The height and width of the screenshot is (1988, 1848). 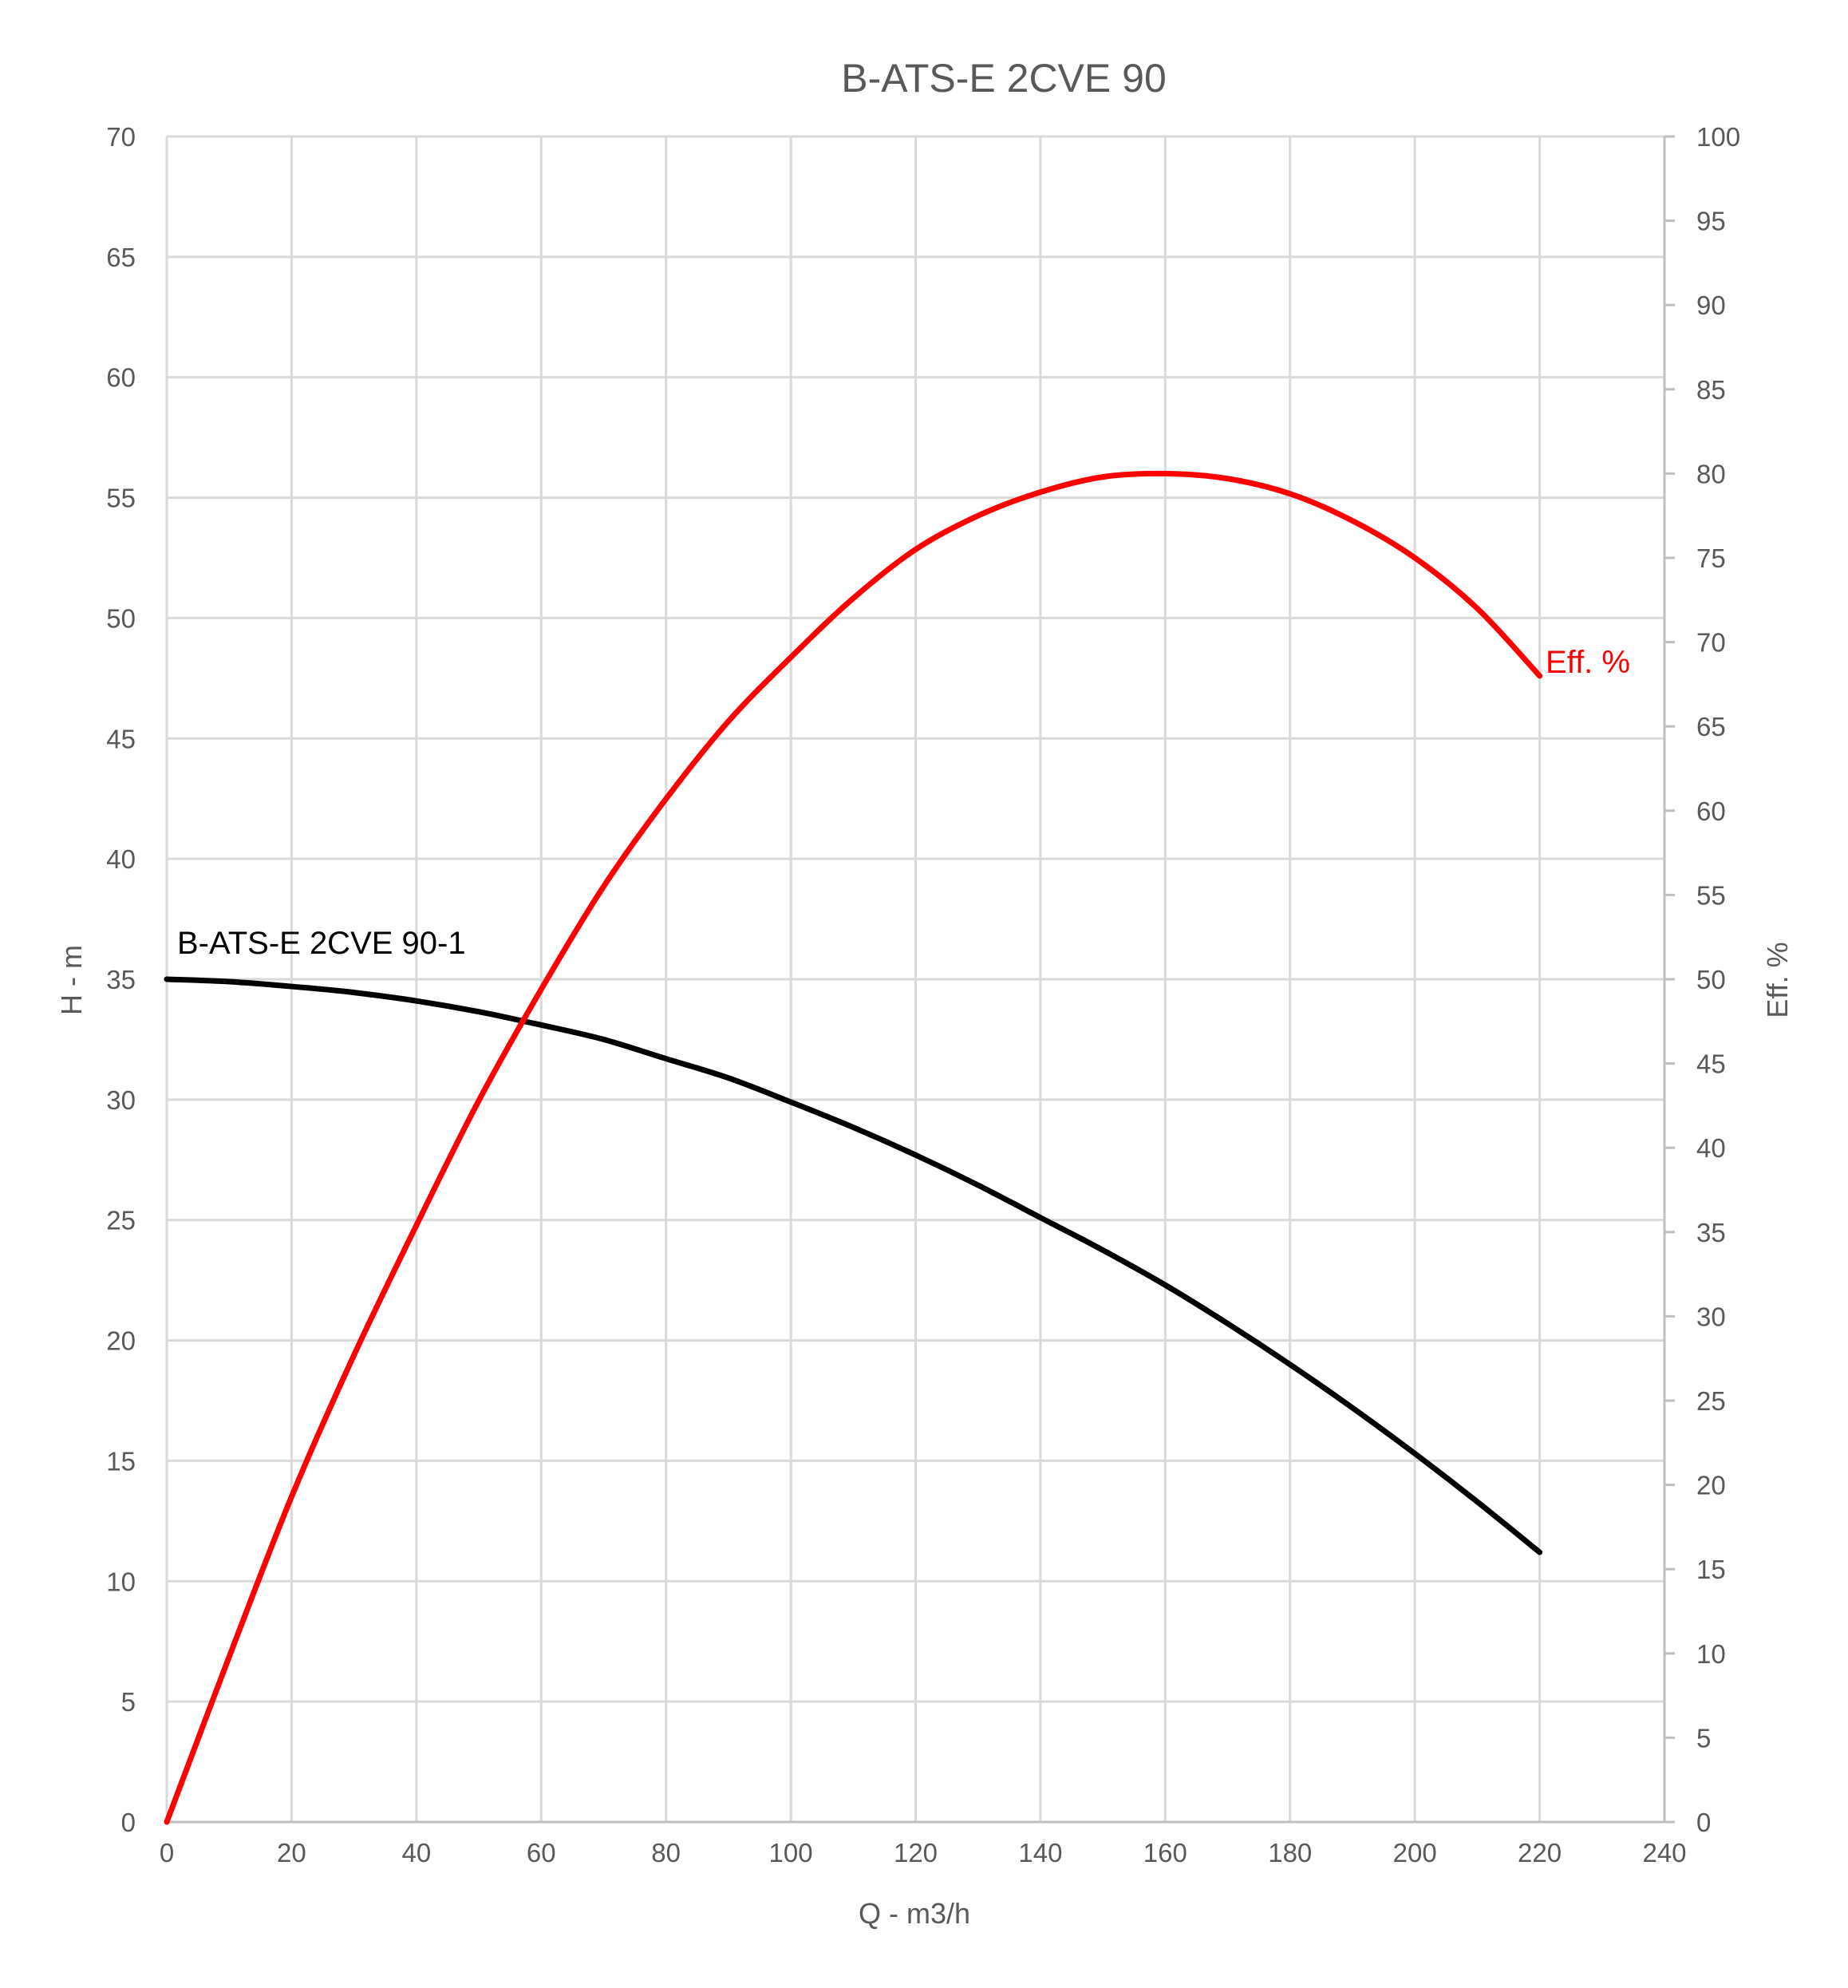 I want to click on x-axis-title: Q - m3/h, so click(x=914, y=1913).